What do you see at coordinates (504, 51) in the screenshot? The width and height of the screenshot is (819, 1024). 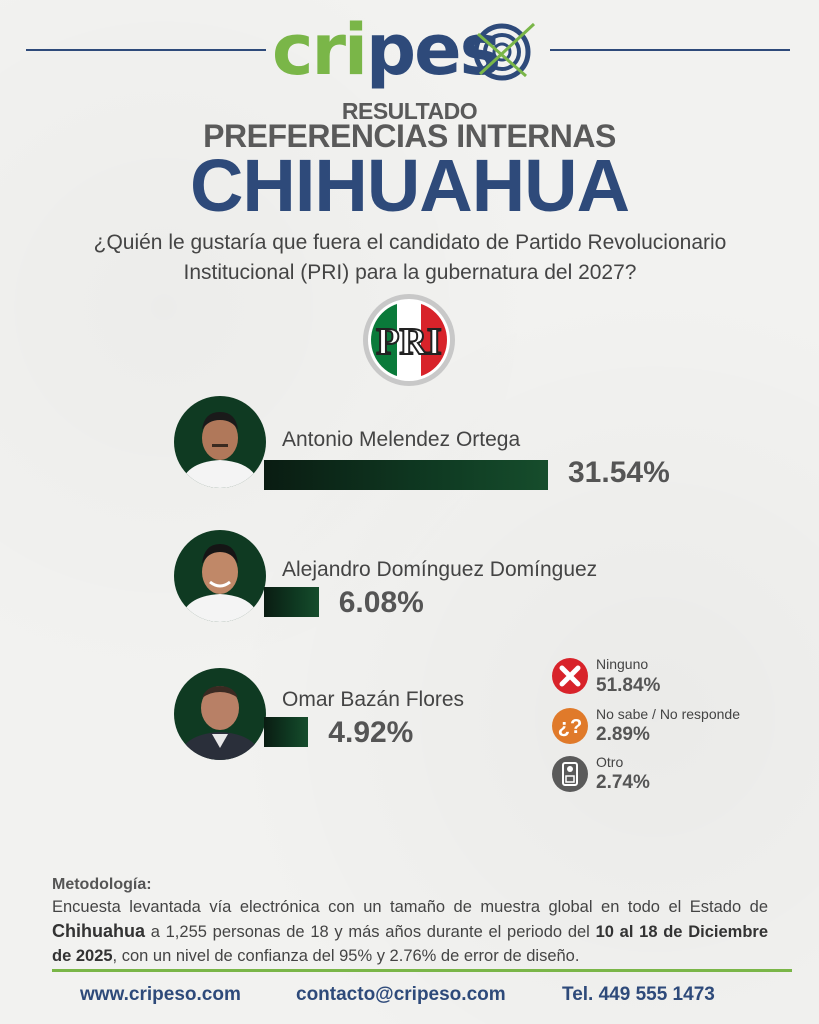 I see `target-icon` at bounding box center [504, 51].